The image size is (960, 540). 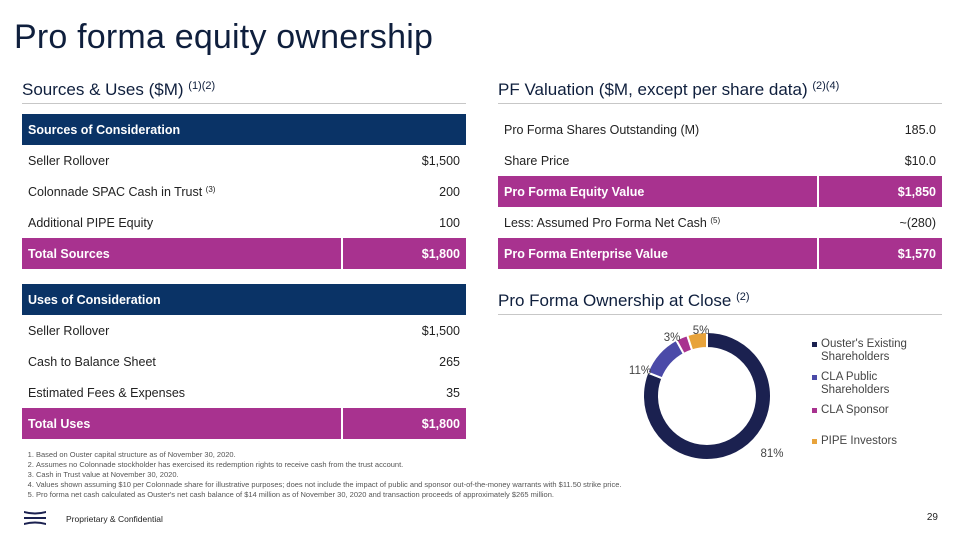 I want to click on valuation-heading-text: PF Valuation ($M, except per share data), so click(x=653, y=89).